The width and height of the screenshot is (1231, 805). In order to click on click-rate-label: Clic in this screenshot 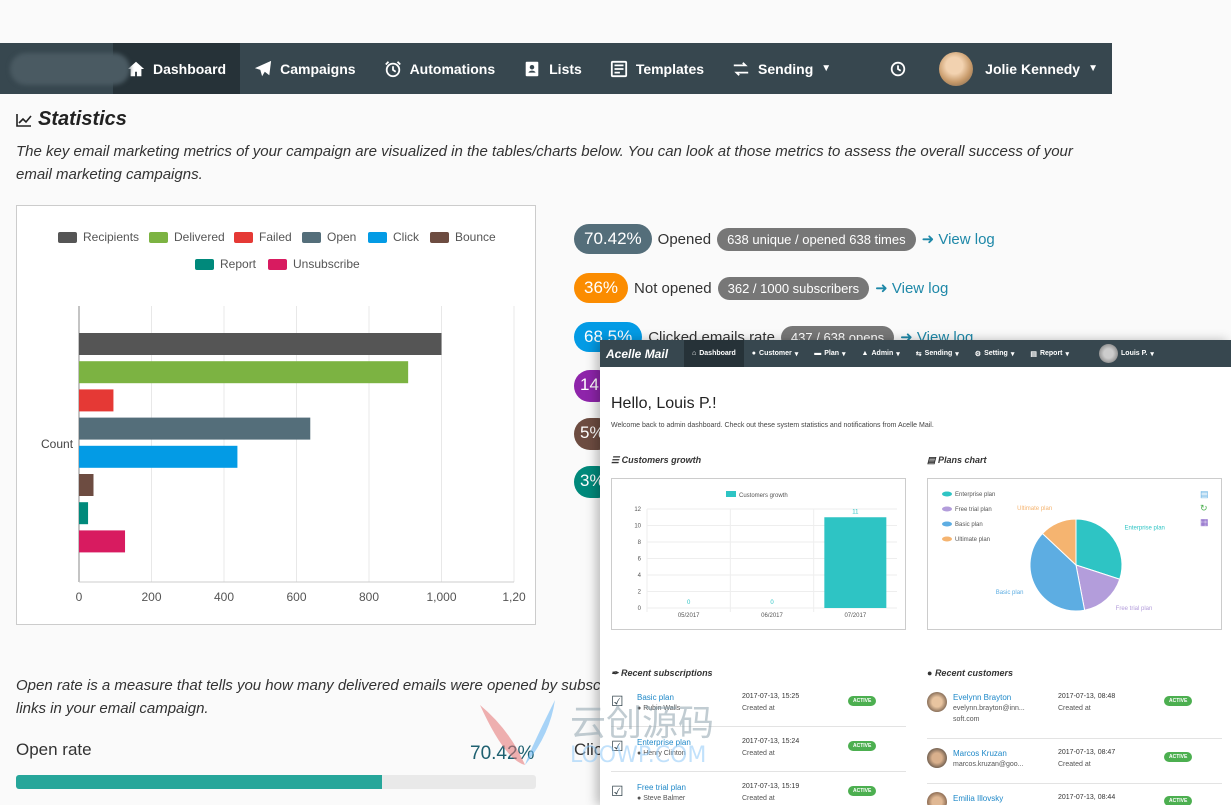, I will do `click(588, 749)`.